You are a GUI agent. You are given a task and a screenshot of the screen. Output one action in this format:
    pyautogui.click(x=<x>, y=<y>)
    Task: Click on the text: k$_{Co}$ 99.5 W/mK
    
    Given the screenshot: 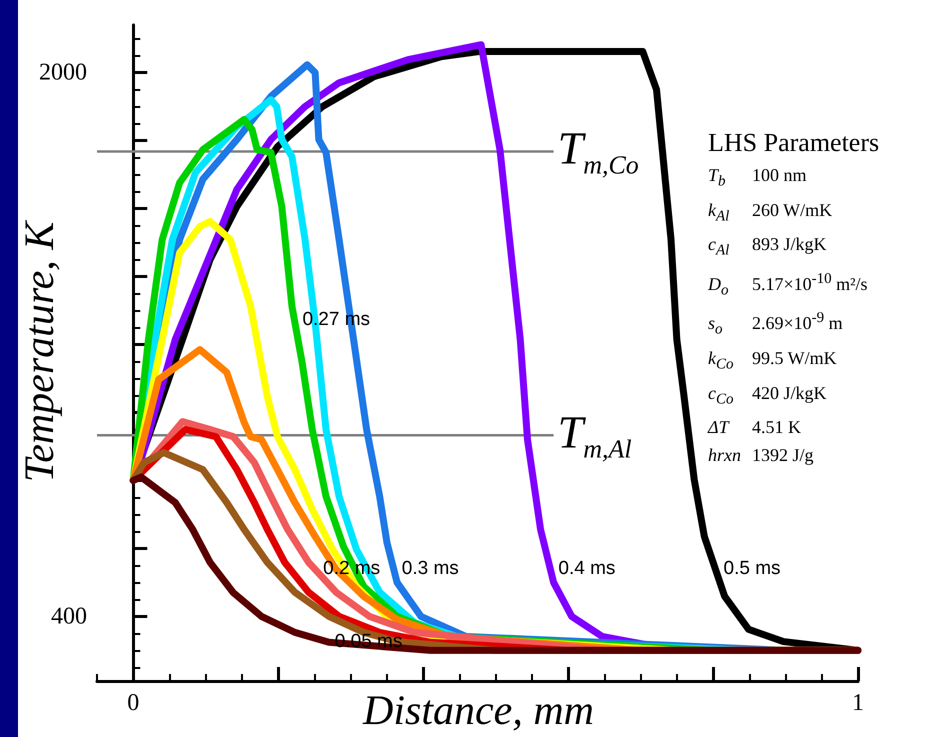 What is the action you would take?
    pyautogui.click(x=772, y=360)
    